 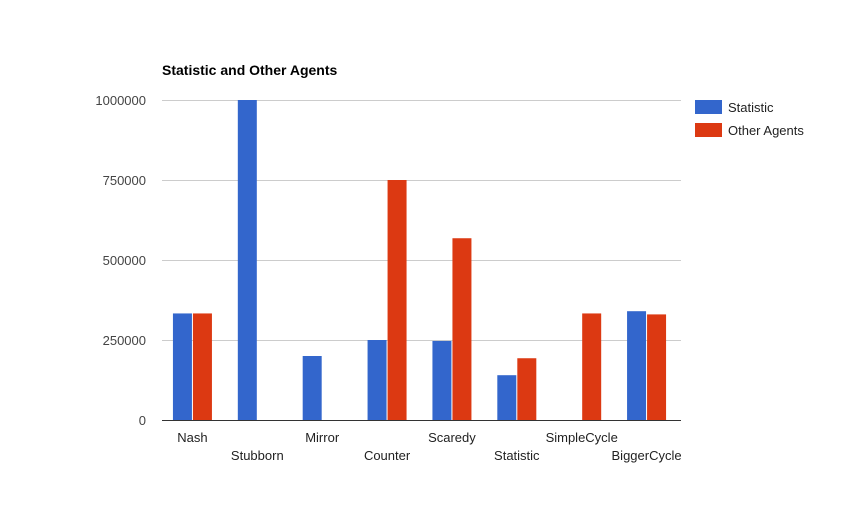 I want to click on legend: Statistic Other Agents, so click(x=749, y=119).